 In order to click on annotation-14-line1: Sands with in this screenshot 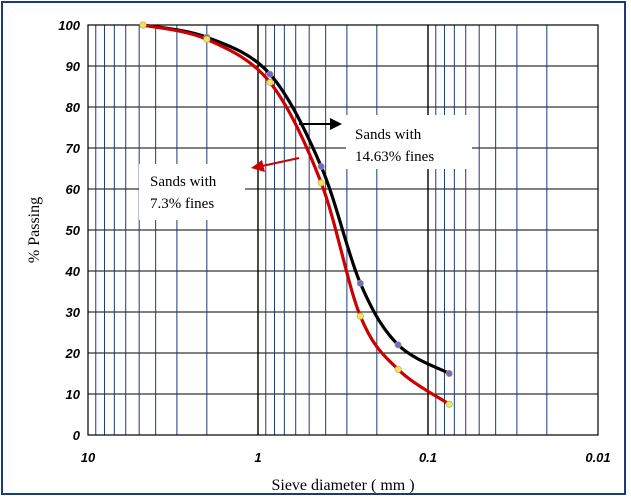, I will do `click(388, 135)`.